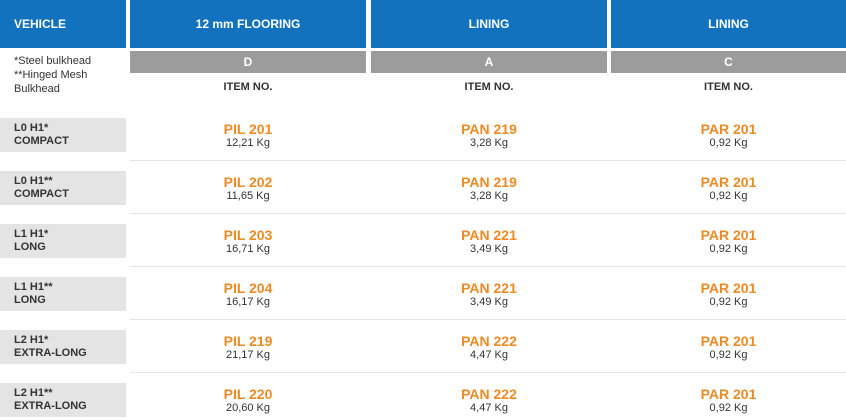  Describe the element at coordinates (248, 248) in the screenshot. I see `item-weight: 16,71 Kg` at that location.